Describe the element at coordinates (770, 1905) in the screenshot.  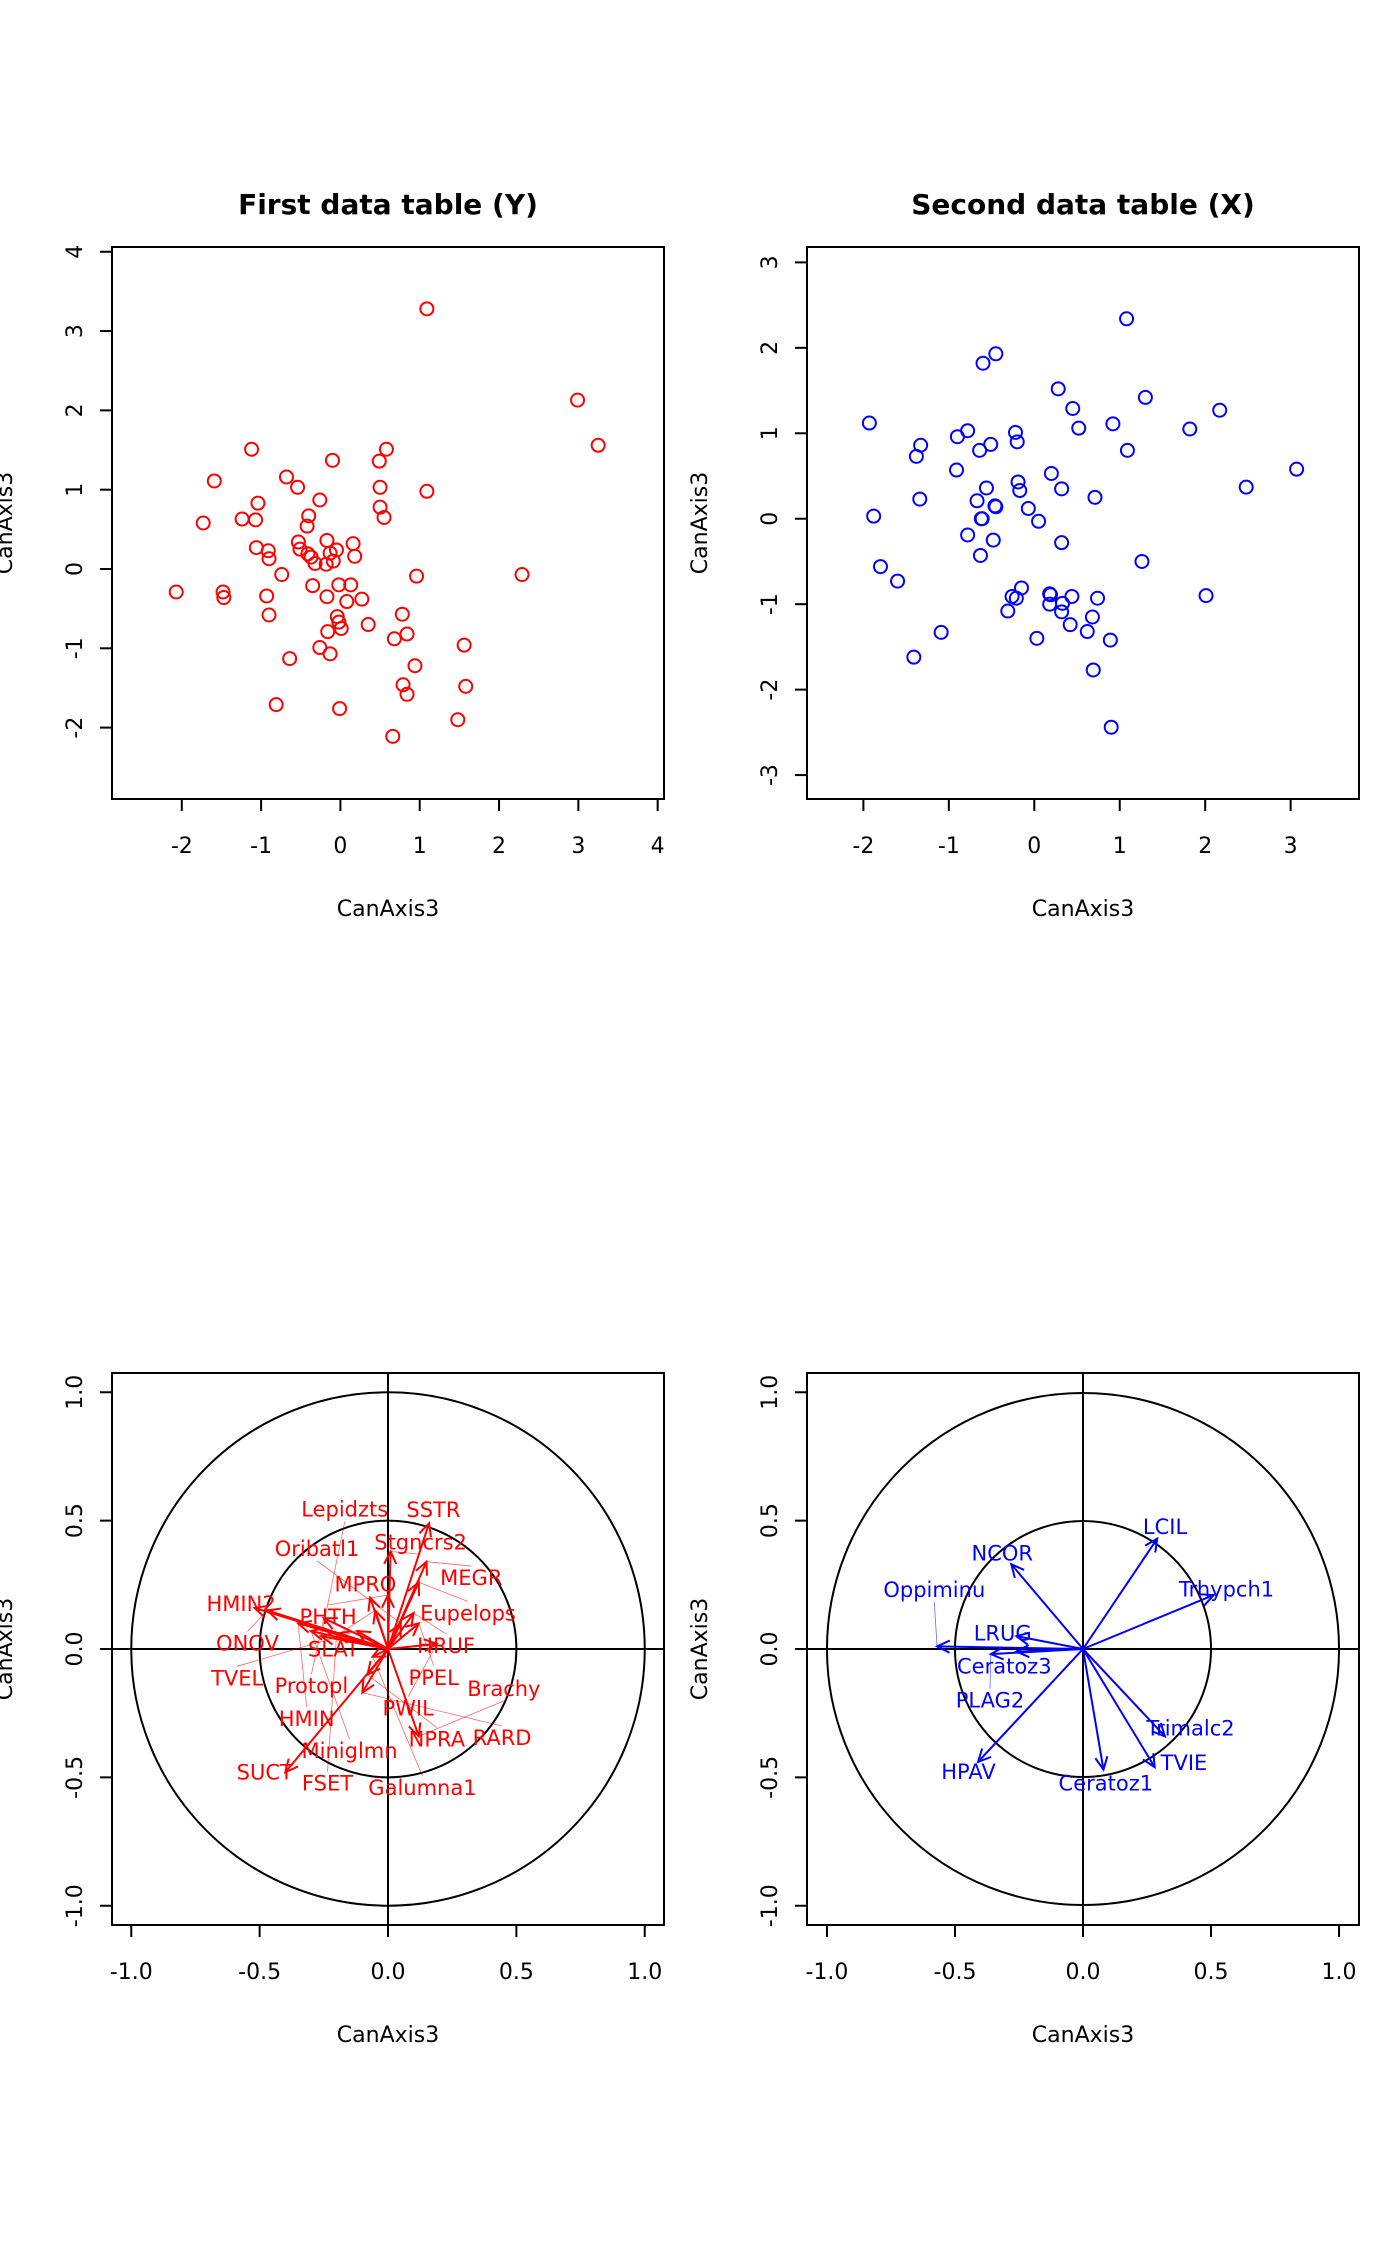
I see `y-tick-label: -1.0` at that location.